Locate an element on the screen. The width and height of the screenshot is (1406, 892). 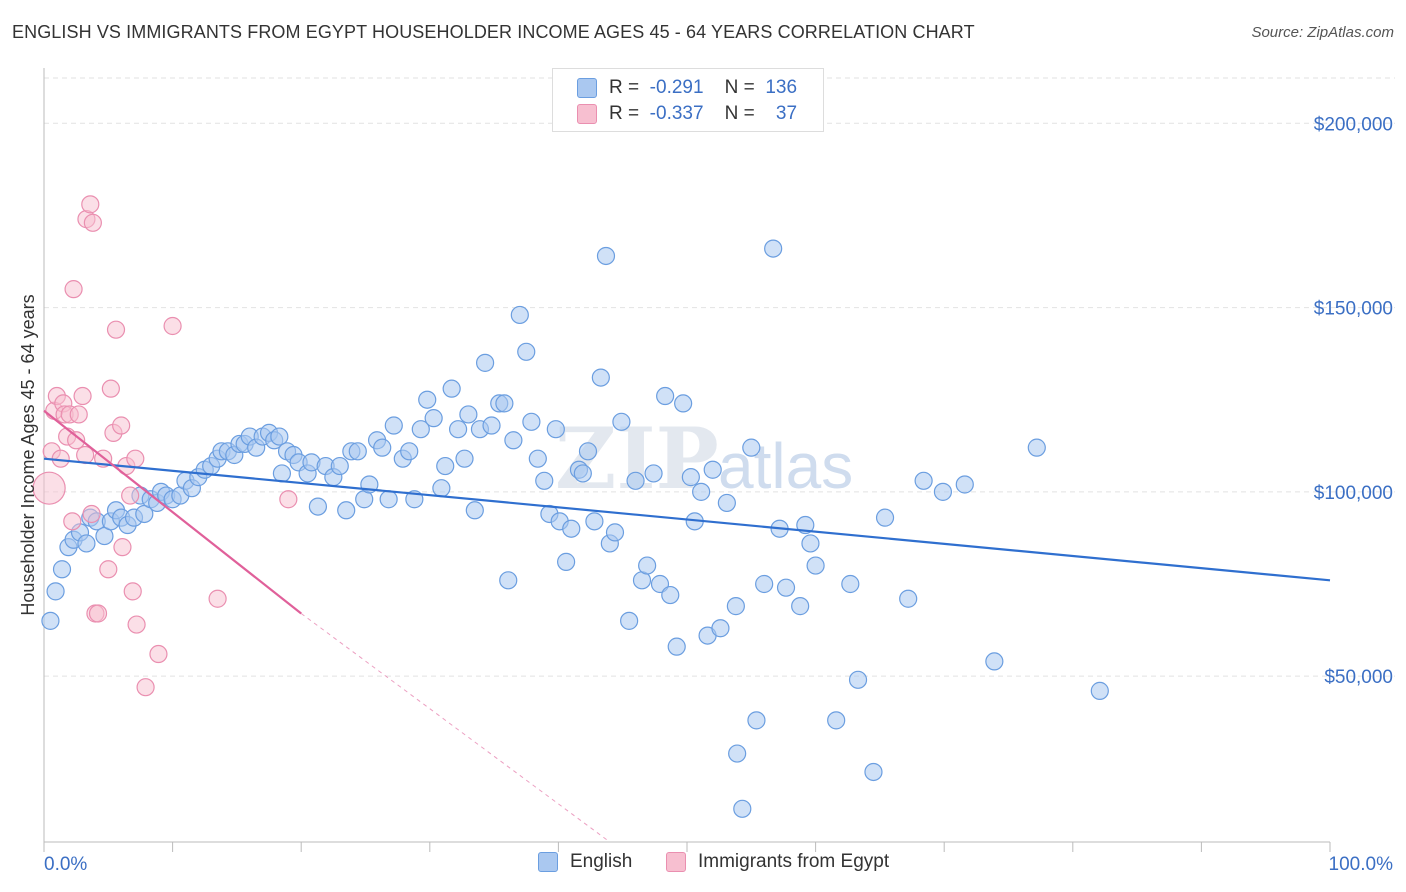
y-axis-title: Householder Income Ages 45 - 64 years is located at coordinates (28, 454).